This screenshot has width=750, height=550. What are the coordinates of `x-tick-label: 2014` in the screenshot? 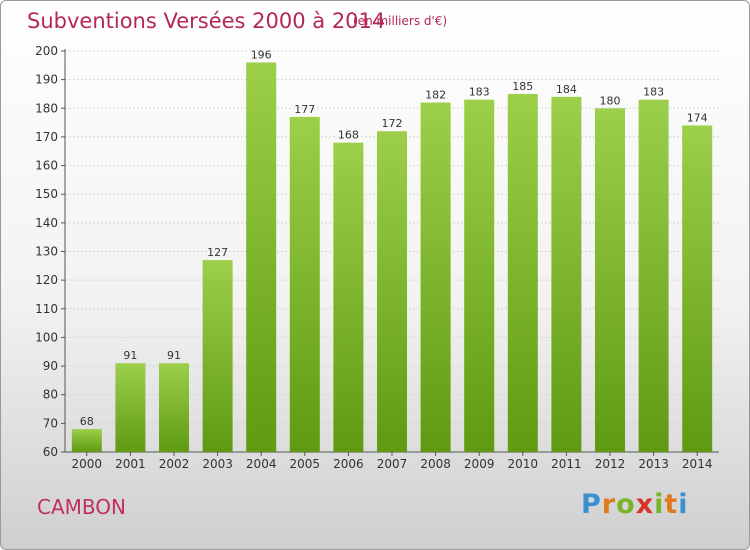 It's located at (697, 464).